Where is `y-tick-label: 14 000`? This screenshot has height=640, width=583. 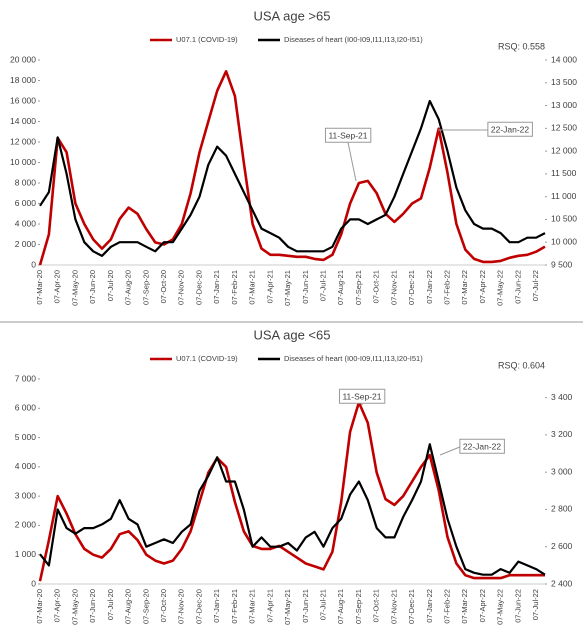 y-tick-label: 14 000 is located at coordinates (23, 121).